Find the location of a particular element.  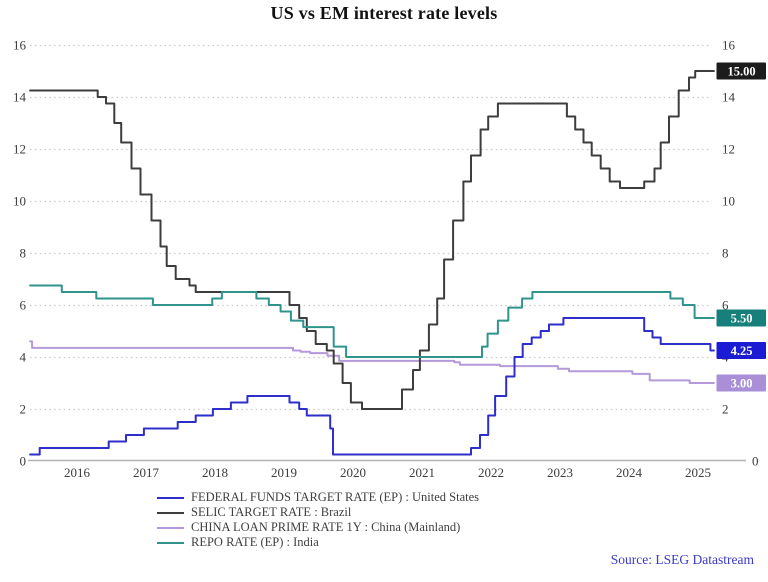

x-tick-label: 2018 is located at coordinates (215, 472).